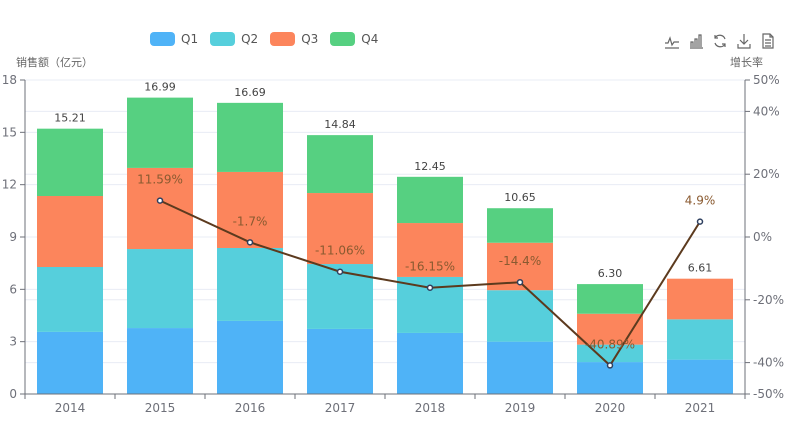  Describe the element at coordinates (340, 408) in the screenshot. I see `x-tick-label: 2017` at that location.